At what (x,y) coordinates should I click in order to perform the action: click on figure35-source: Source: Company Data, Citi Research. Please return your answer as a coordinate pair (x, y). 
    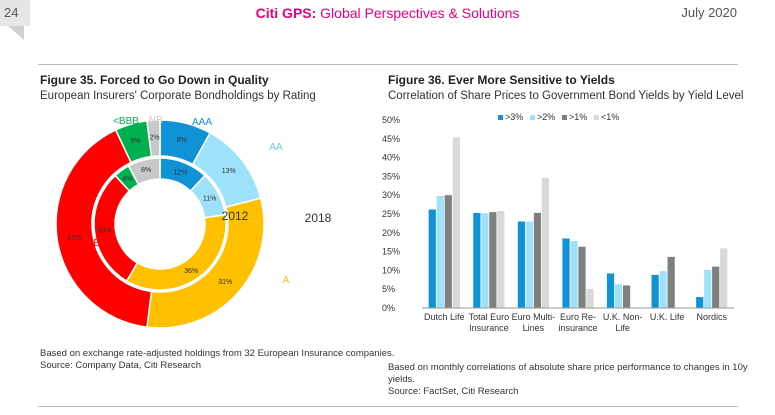
    Looking at the image, I should click on (121, 365).